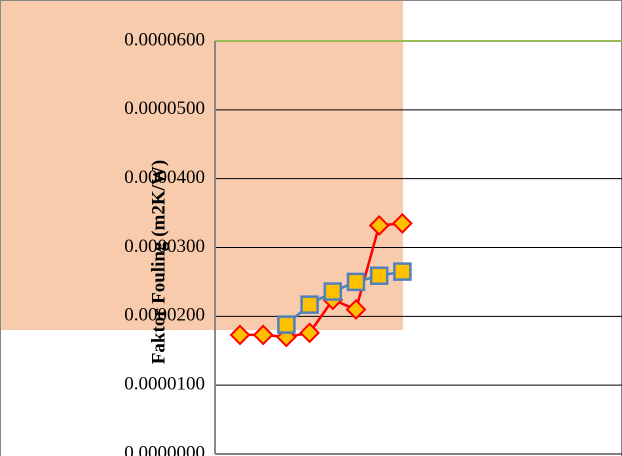 Image resolution: width=622 pixels, height=456 pixels. What do you see at coordinates (164, 315) in the screenshot?
I see `y-tick-label: 0.0000200` at bounding box center [164, 315].